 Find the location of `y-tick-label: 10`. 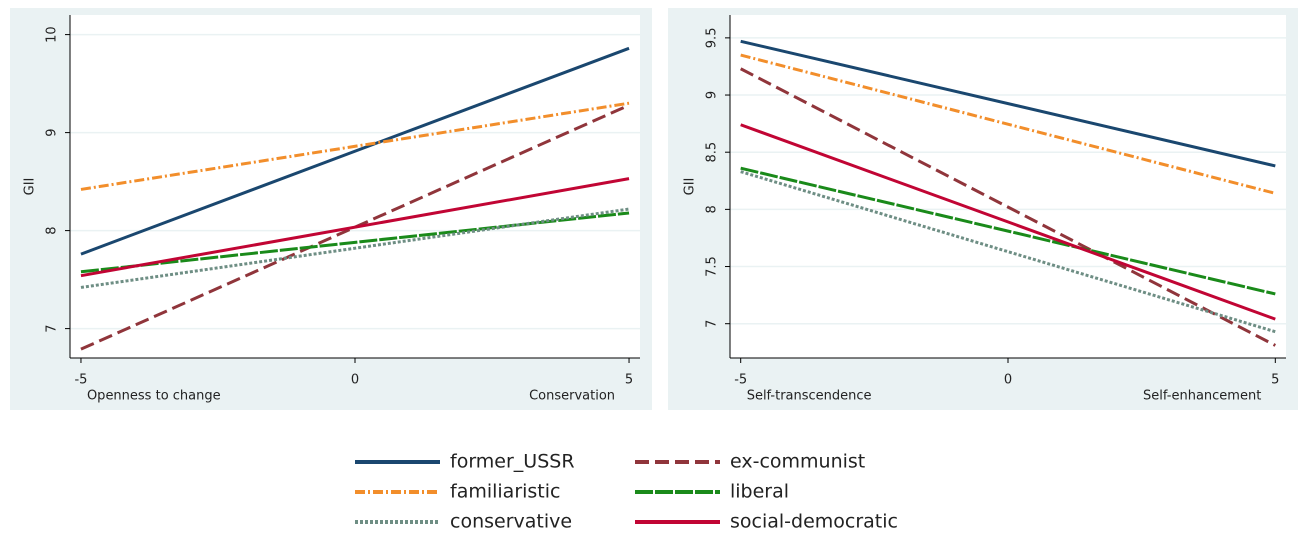

y-tick-label: 10 is located at coordinates (52, 34).